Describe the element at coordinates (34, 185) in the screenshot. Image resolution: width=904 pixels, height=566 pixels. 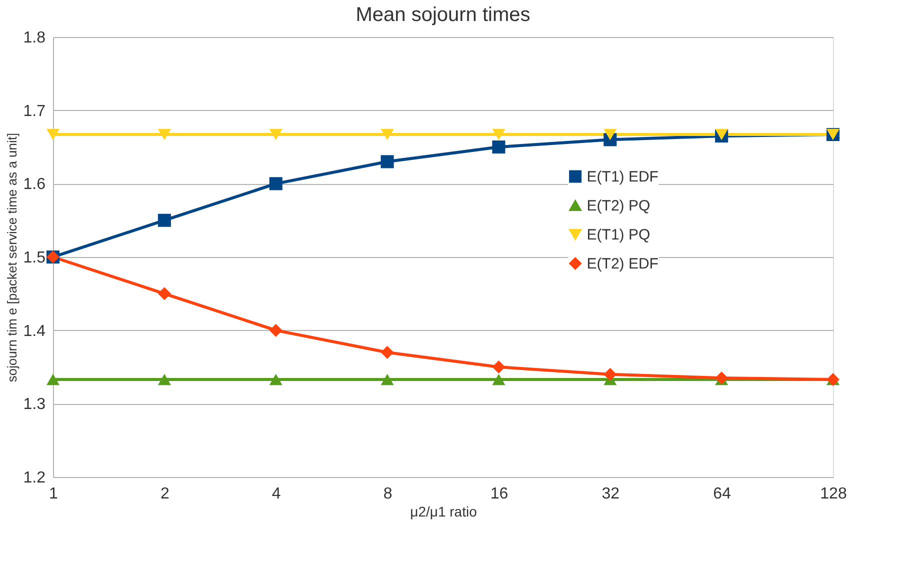
I see `y-tick-label: 1.6` at that location.